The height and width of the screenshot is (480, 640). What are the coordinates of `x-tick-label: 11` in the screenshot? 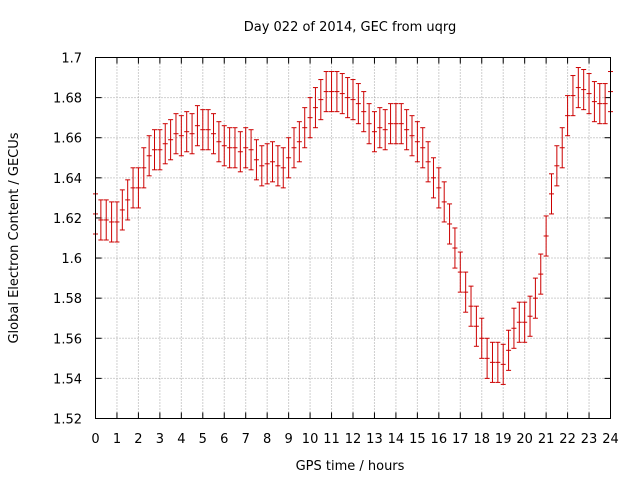 It's located at (331, 439).